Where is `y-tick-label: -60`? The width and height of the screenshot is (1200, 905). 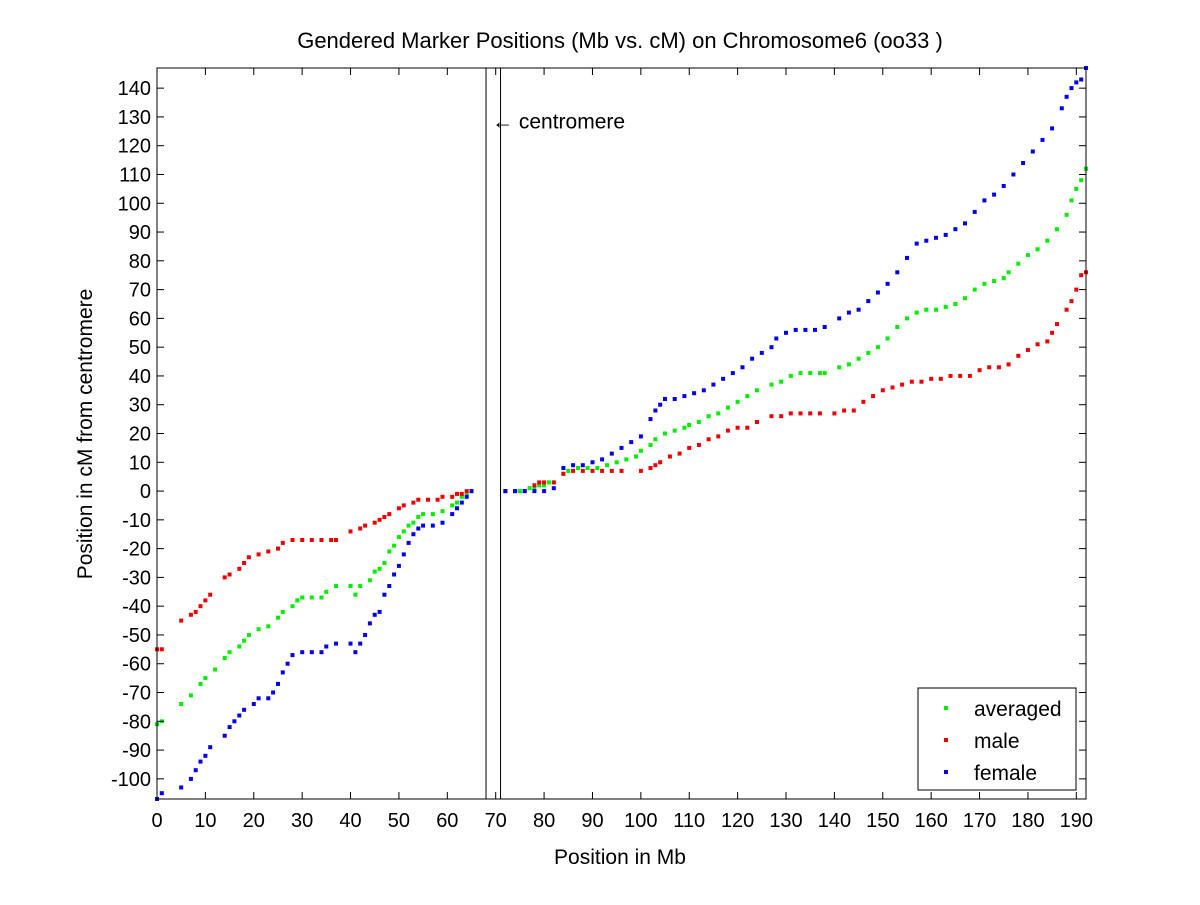 y-tick-label: -60 is located at coordinates (136, 665).